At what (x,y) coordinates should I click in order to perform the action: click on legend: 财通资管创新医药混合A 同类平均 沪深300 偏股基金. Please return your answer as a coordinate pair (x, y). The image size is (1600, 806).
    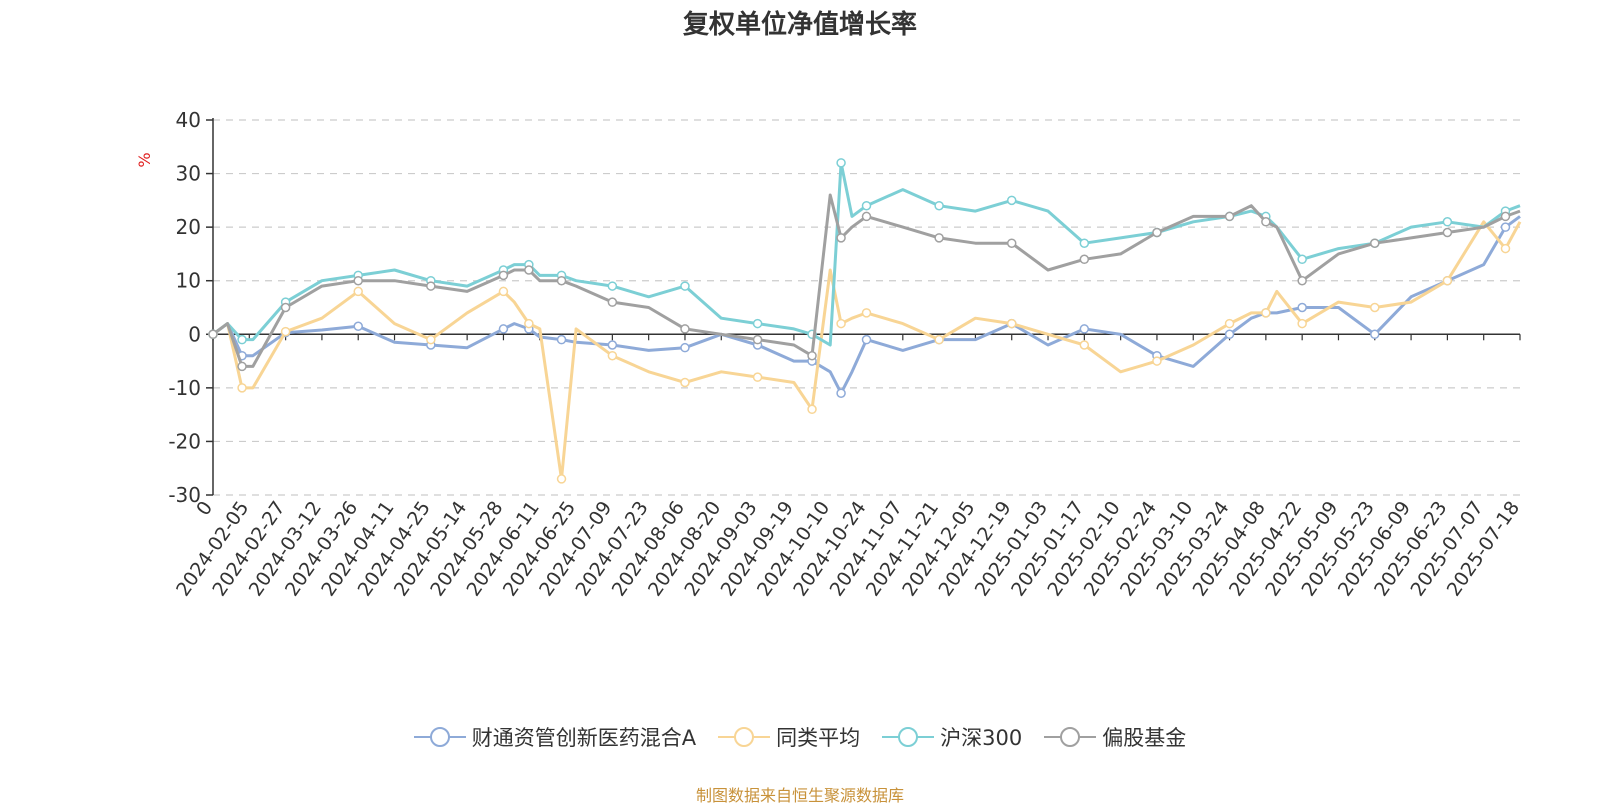
    Looking at the image, I should click on (800, 737).